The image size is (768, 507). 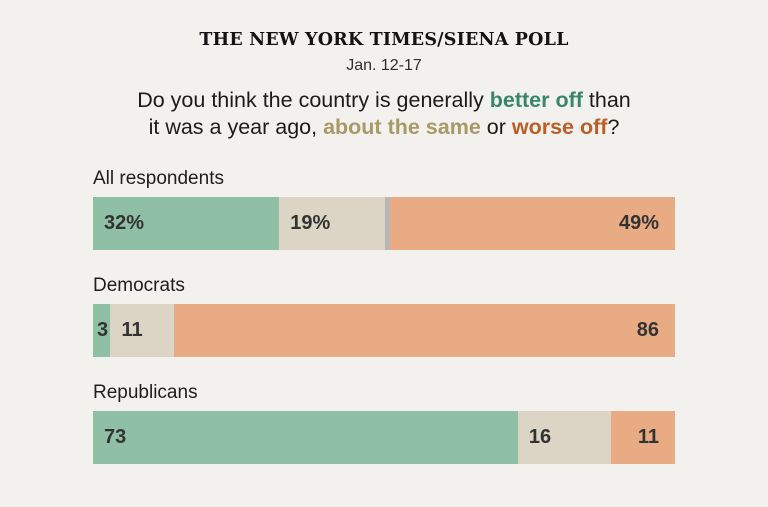 What do you see at coordinates (313, 100) in the screenshot?
I see `question-text-part: Do you think the country is generally` at bounding box center [313, 100].